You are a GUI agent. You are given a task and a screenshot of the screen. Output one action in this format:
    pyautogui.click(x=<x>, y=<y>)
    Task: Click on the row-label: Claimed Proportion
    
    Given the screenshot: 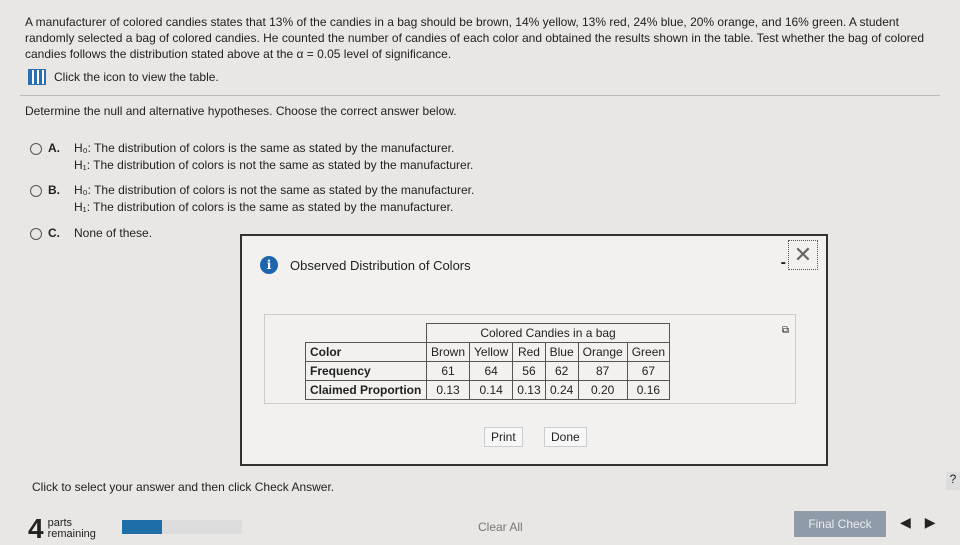 What is the action you would take?
    pyautogui.click(x=366, y=390)
    